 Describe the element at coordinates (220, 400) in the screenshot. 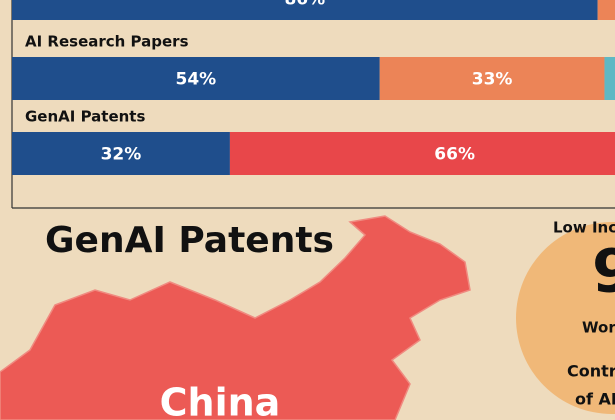

I see `map-label: China` at that location.